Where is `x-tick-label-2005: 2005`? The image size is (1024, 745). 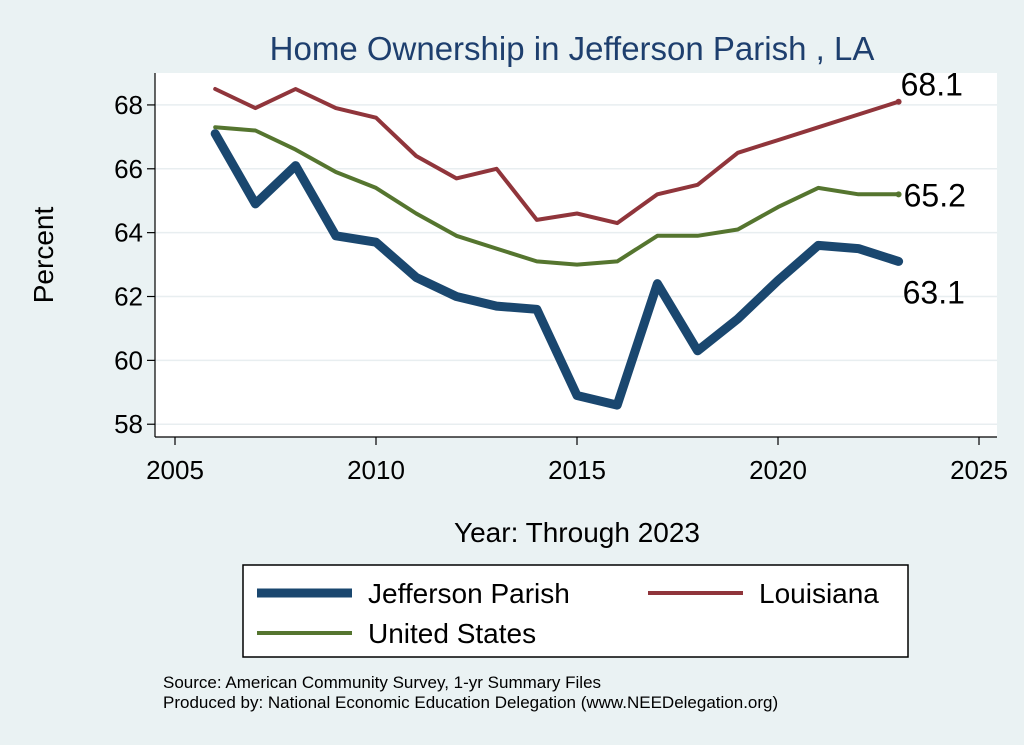 x-tick-label-2005: 2005 is located at coordinates (175, 470).